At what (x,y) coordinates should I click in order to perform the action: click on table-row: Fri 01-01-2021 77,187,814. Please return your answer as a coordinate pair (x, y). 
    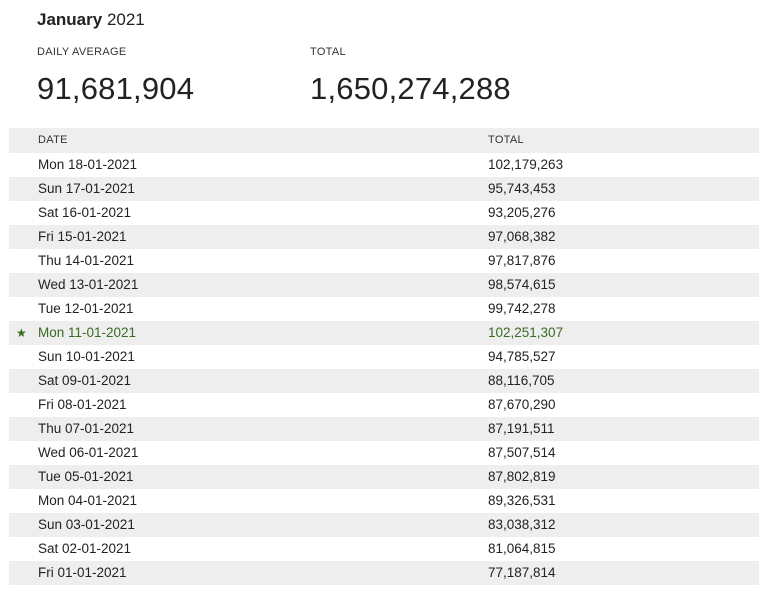
    Looking at the image, I should click on (384, 573).